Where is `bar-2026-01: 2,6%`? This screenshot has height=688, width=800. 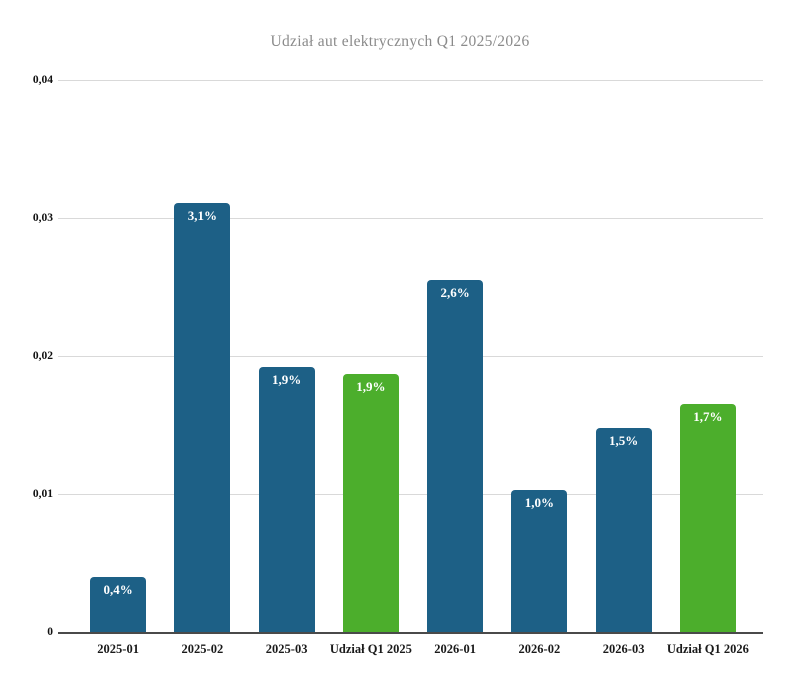
bar-2026-01: 2,6% is located at coordinates (455, 456).